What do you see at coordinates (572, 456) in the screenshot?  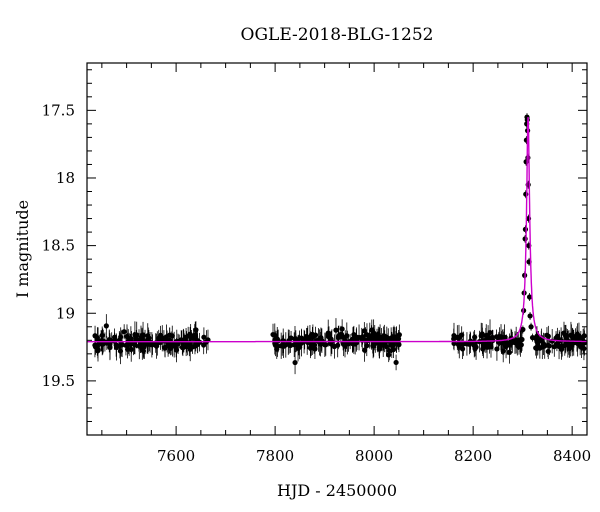 I see `x-tick-label: 8400` at bounding box center [572, 456].